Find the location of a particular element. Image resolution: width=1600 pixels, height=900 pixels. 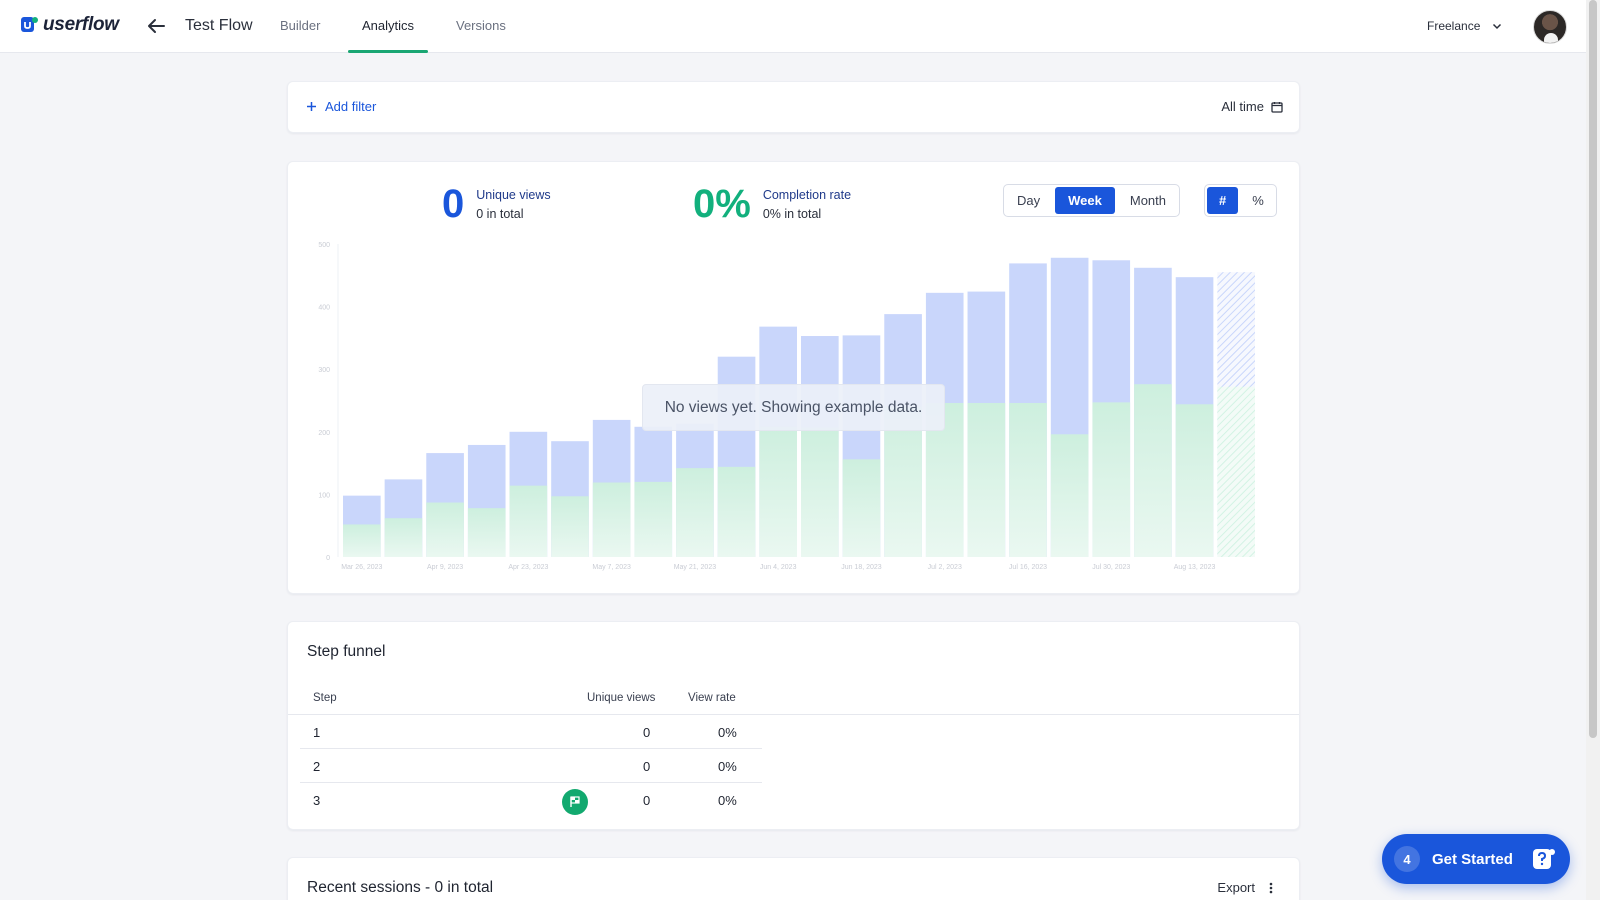

get-started-checklist-button: 4 Get Started is located at coordinates (1476, 859).